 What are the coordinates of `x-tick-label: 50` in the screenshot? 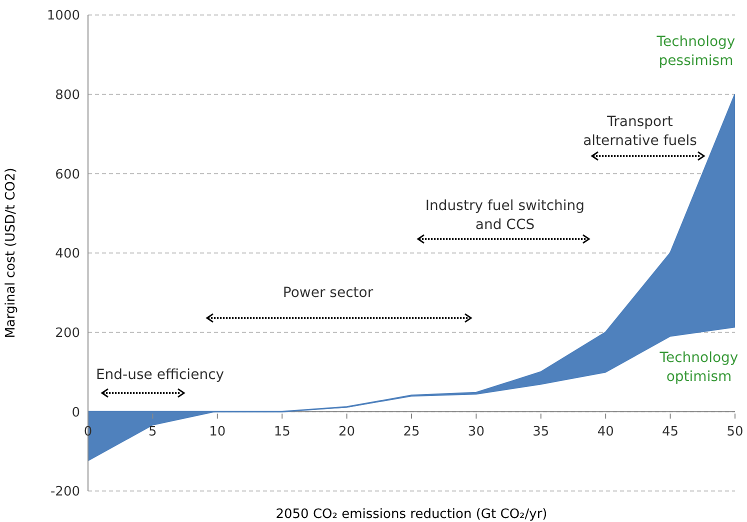 It's located at (735, 432).